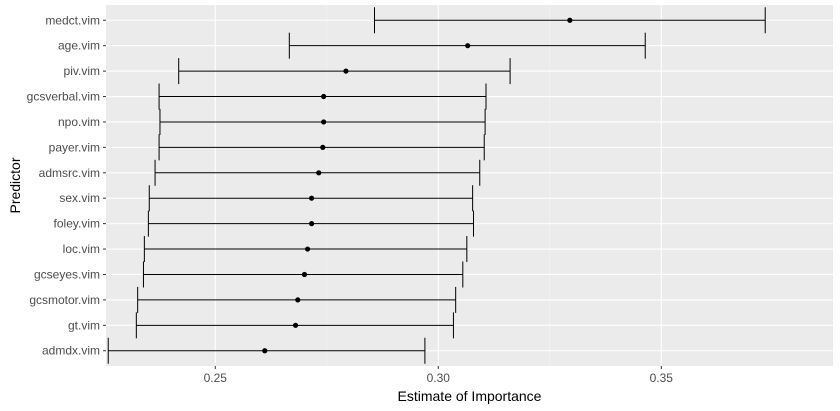 This screenshot has height=411, width=840. Describe the element at coordinates (79, 122) in the screenshot. I see `y-tick-label: npo.vim` at that location.